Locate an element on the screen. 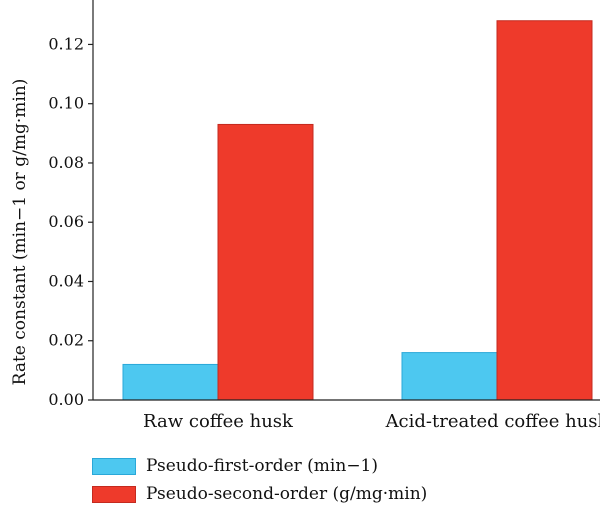 This screenshot has width=600, height=512. y-tick-label: 0.06 is located at coordinates (66, 221).